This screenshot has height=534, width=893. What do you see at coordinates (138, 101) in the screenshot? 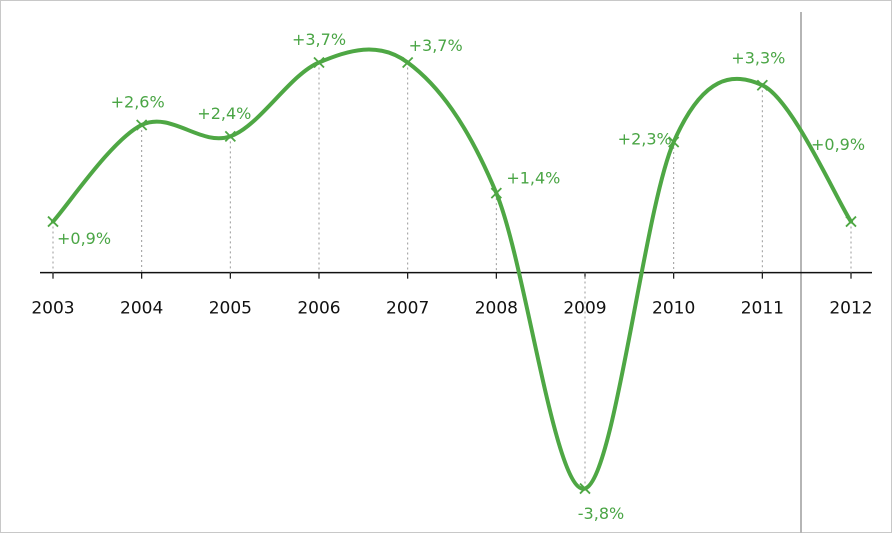
I see `value-label: +2,6%` at bounding box center [138, 101].